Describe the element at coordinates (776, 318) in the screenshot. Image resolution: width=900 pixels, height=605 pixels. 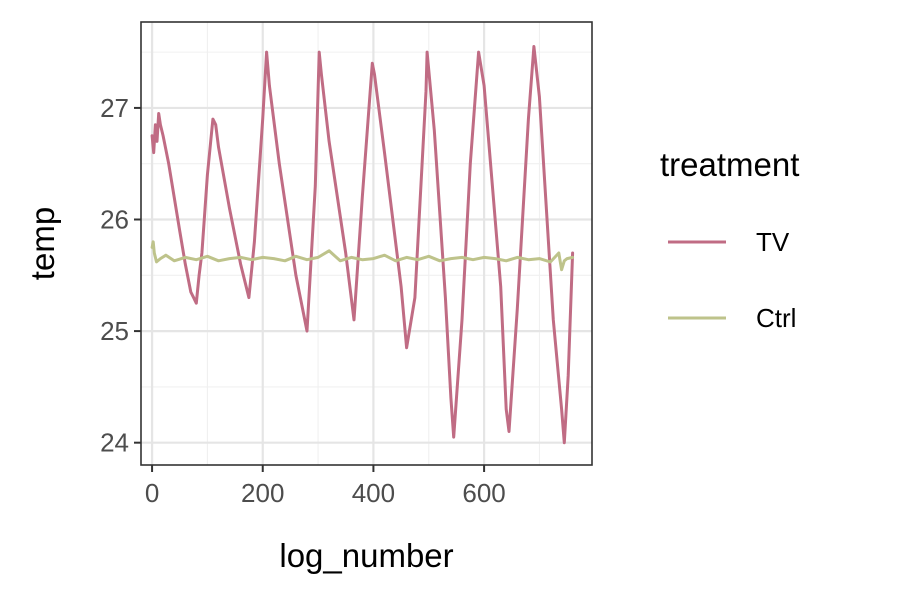
I see `legend-label-ctrl: Ctrl` at that location.